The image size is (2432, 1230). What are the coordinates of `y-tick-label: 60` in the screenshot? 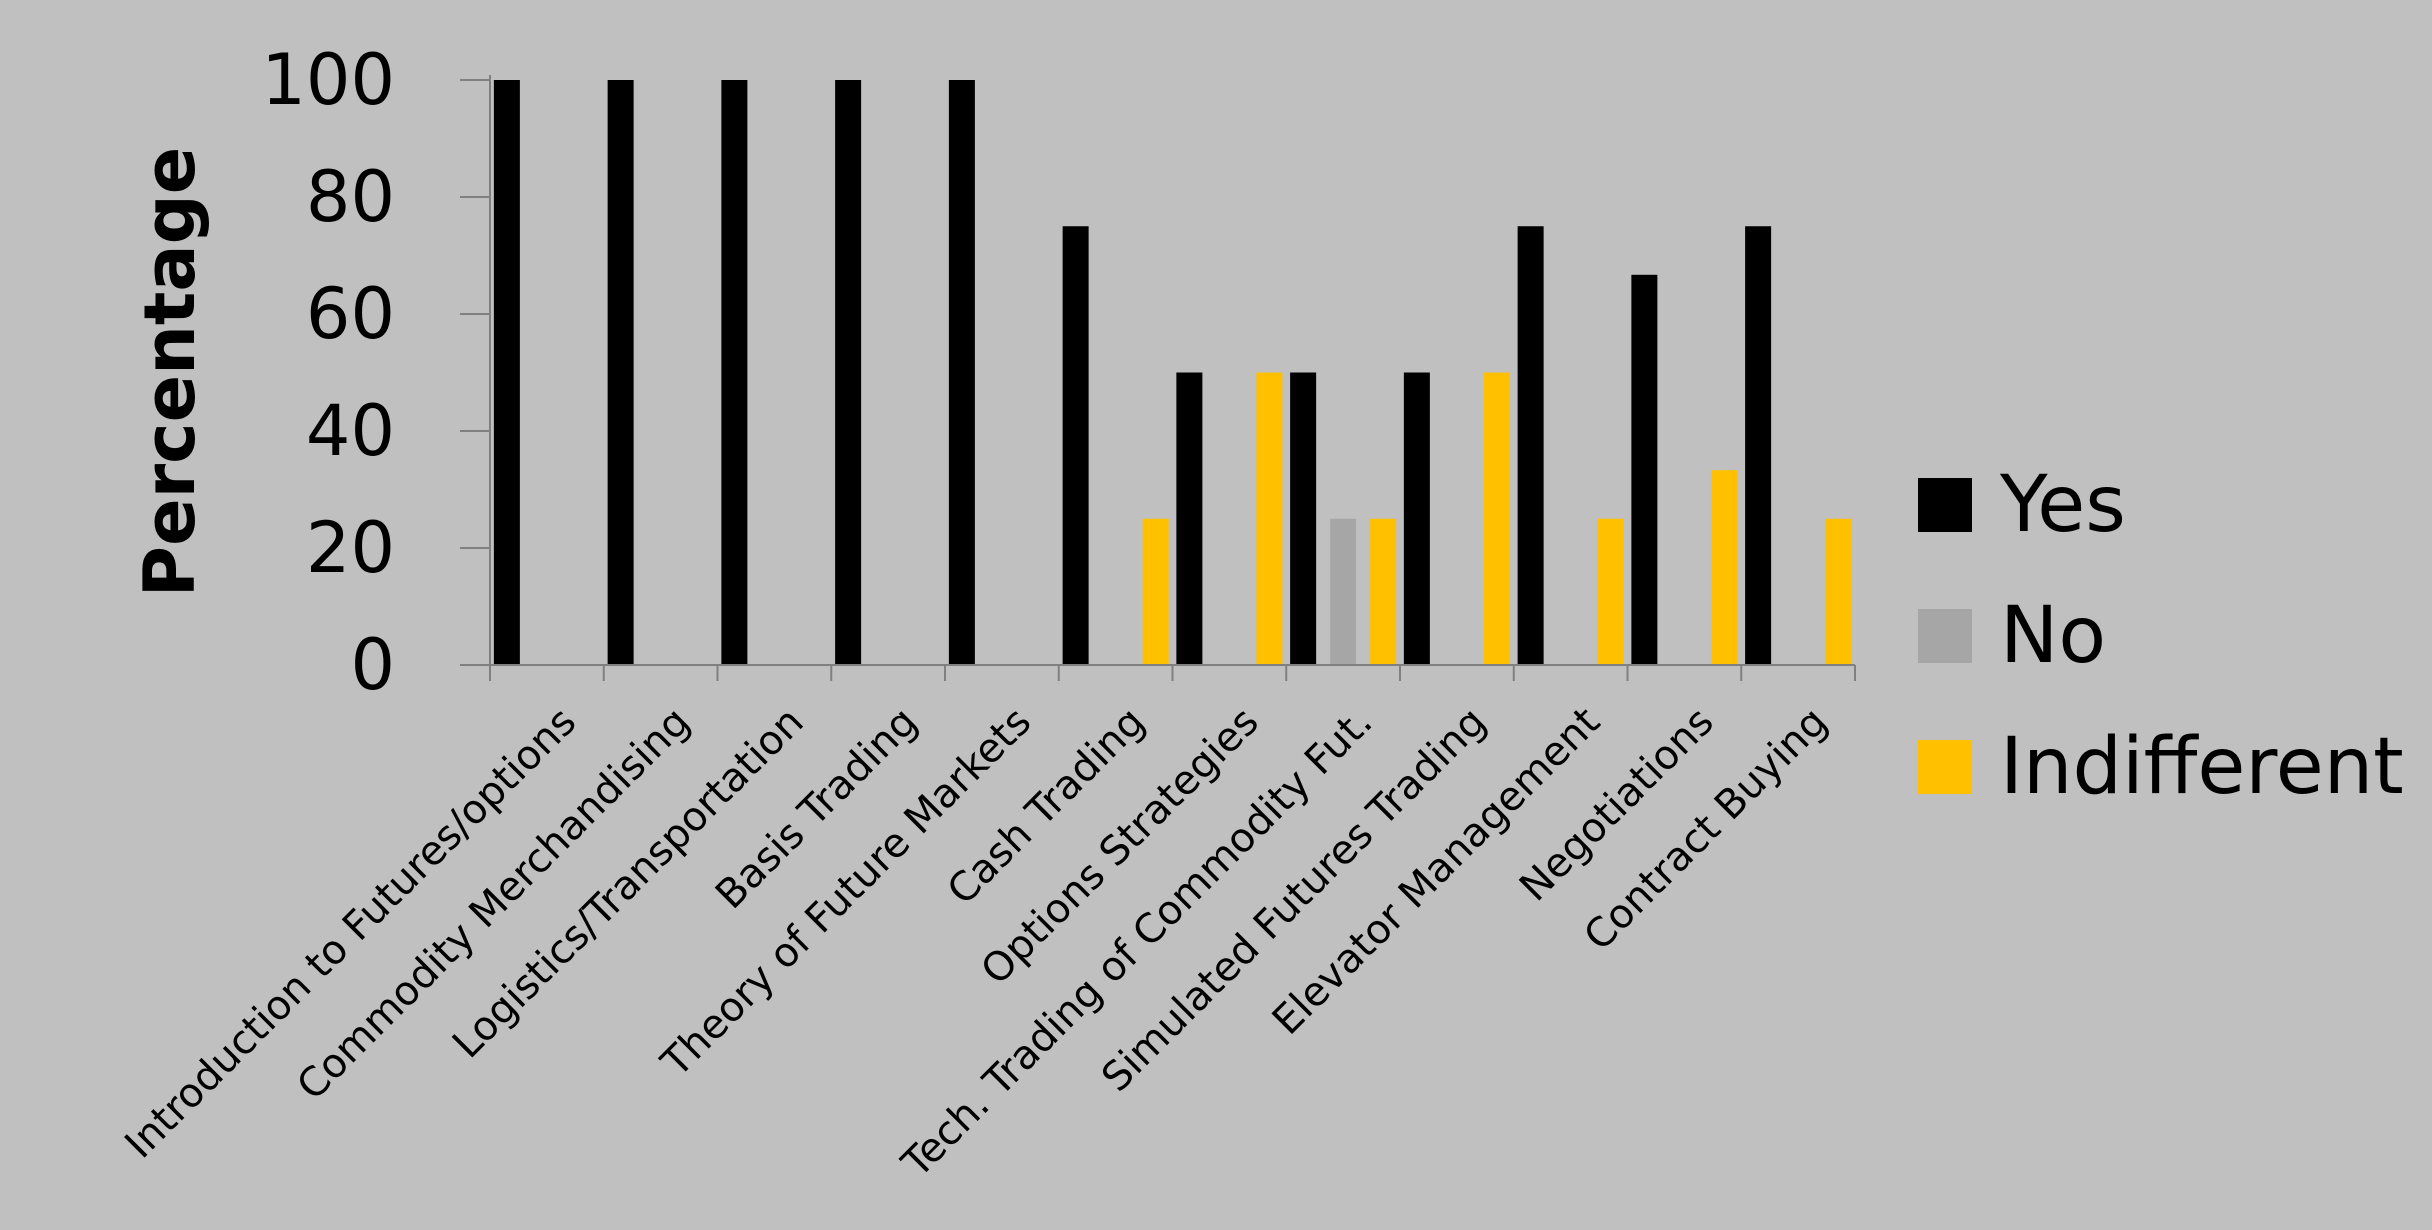 It's located at (350, 314).